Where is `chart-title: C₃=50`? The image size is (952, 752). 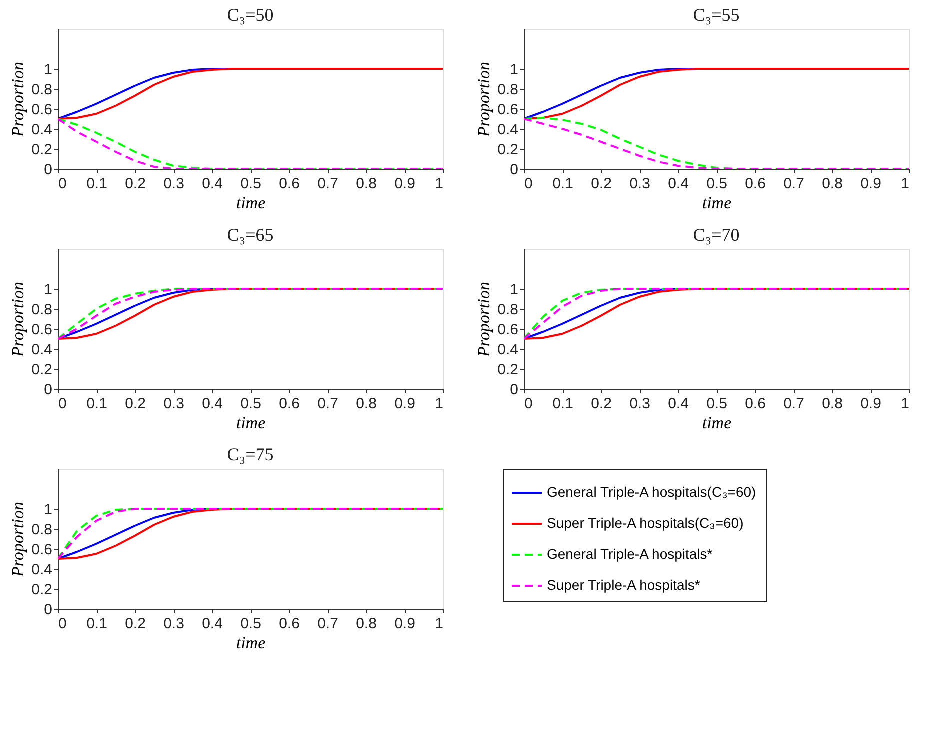
chart-title: C₃=50 is located at coordinates (250, 15).